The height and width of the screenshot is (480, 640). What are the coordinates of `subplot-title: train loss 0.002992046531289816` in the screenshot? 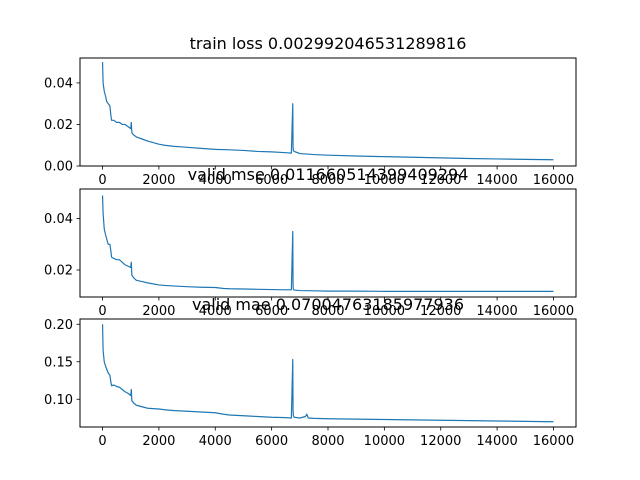 It's located at (328, 43).